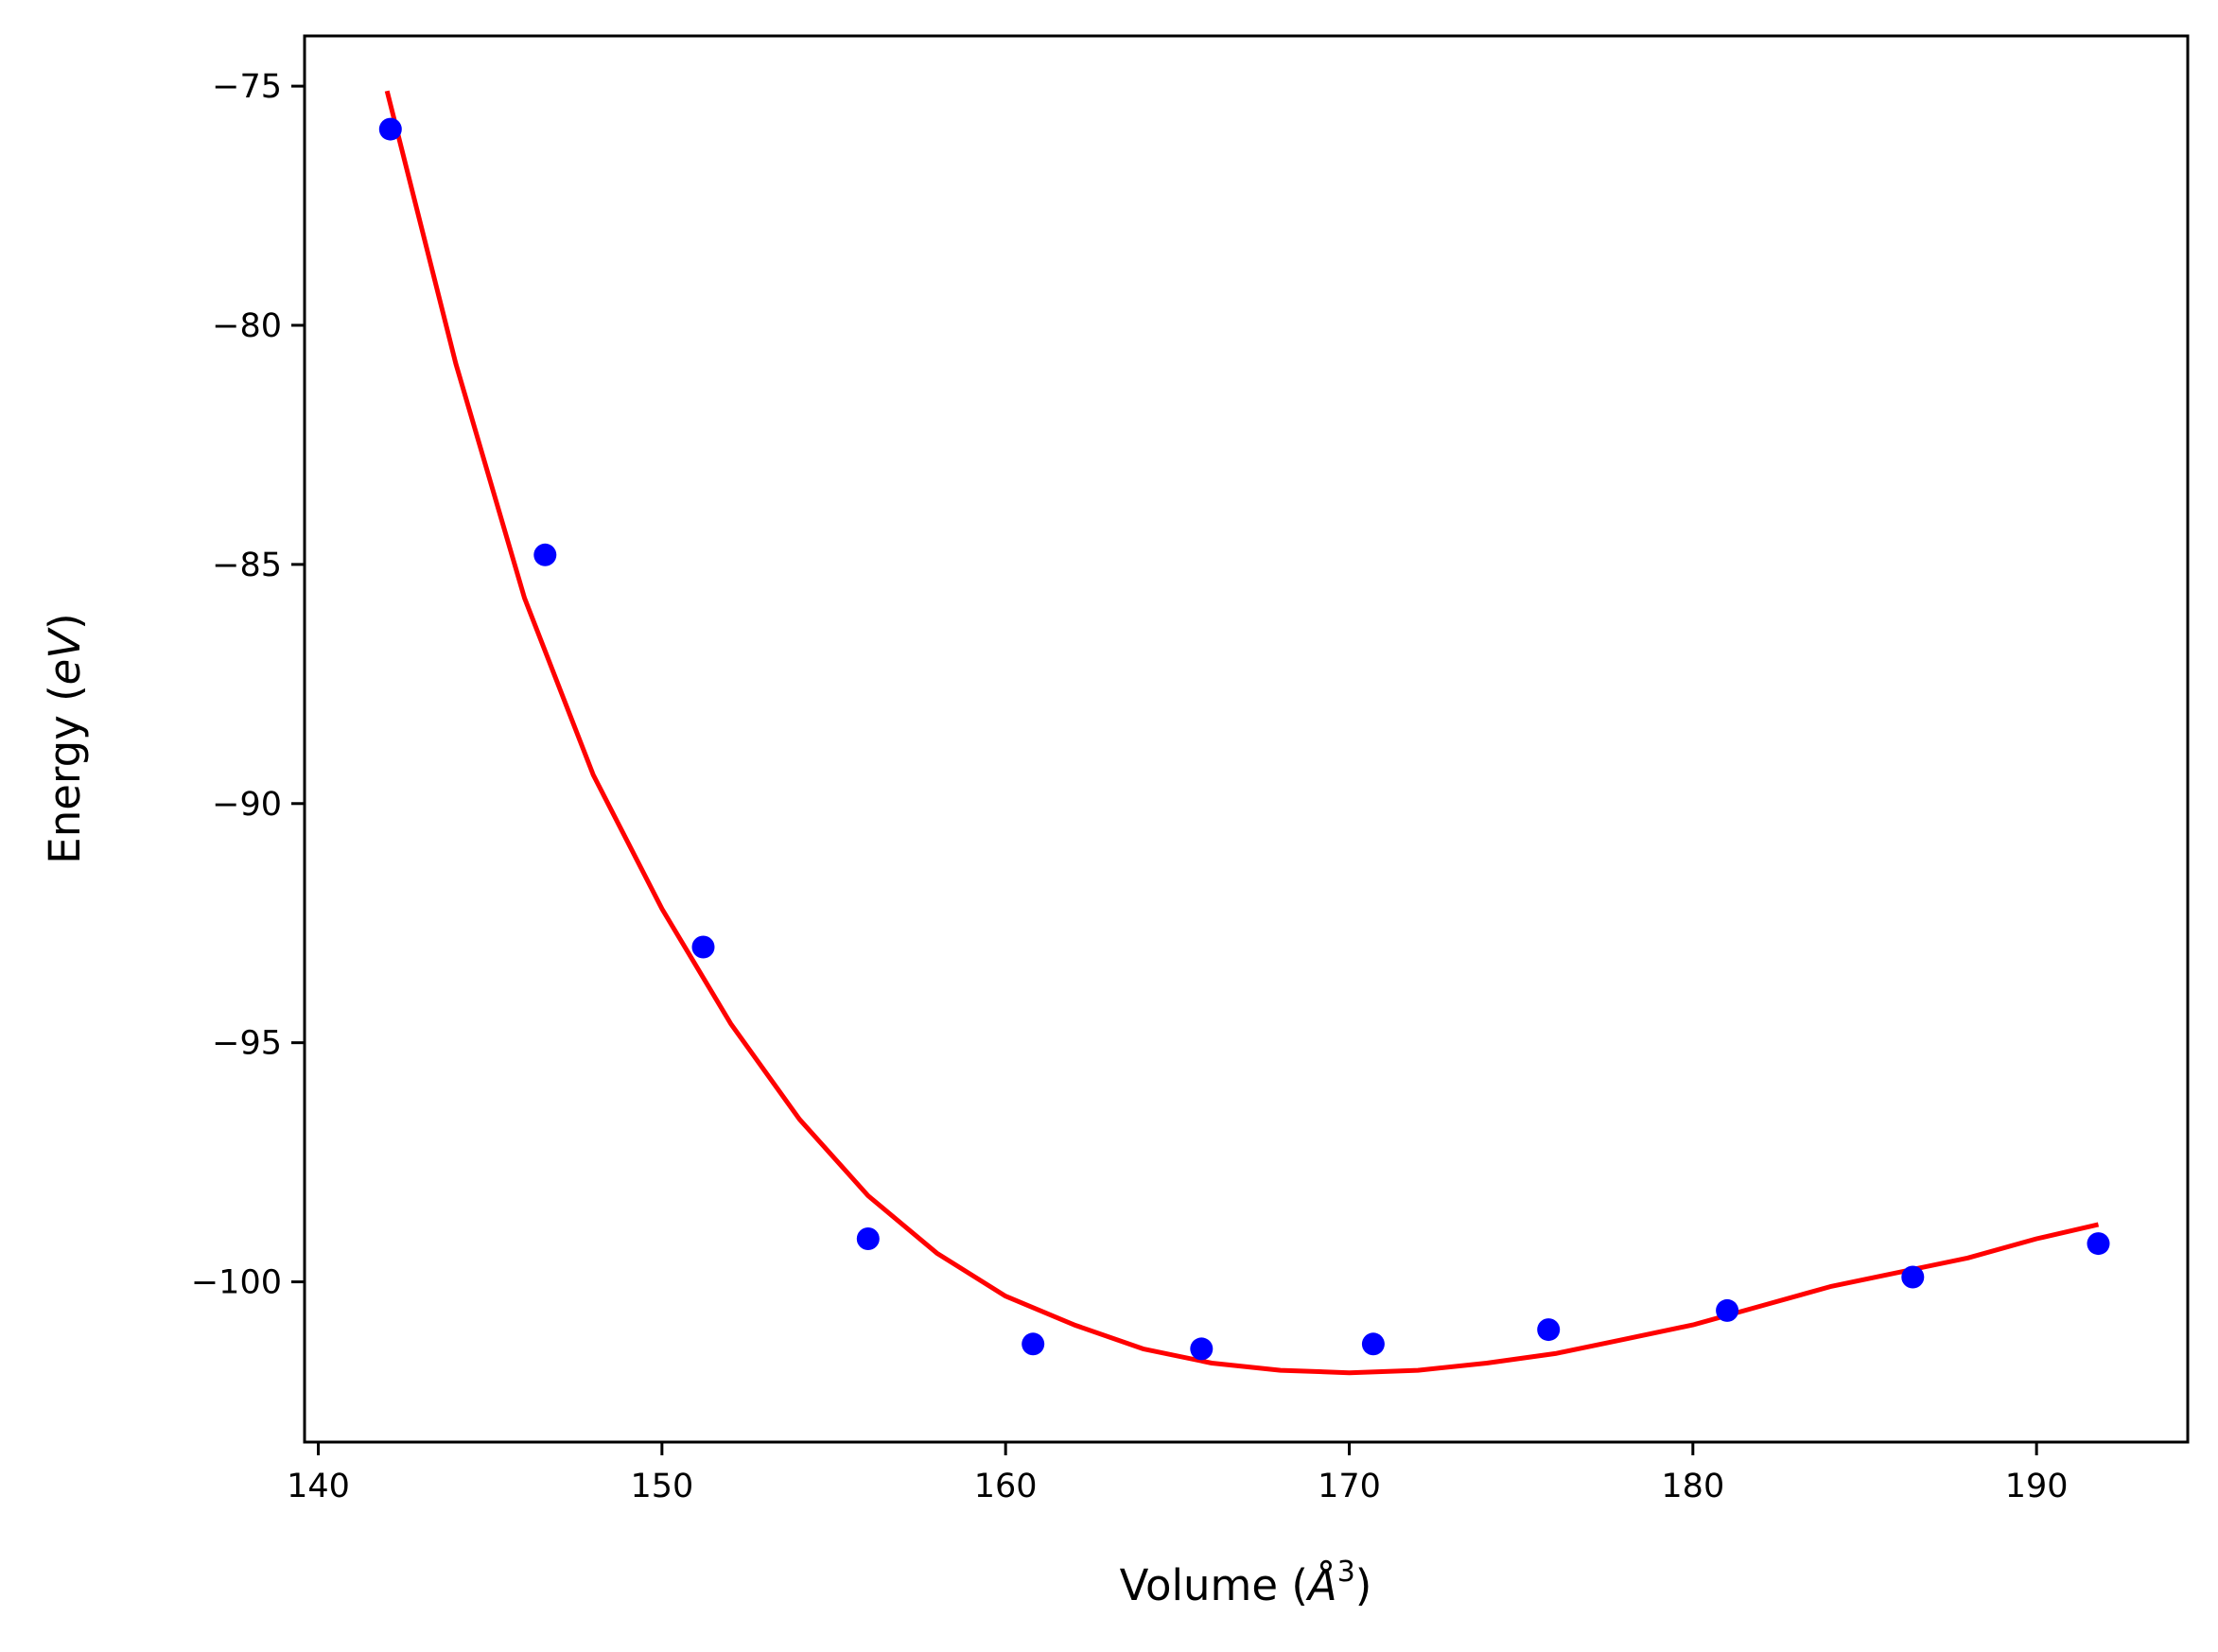 This screenshot has width=2218, height=1652. What do you see at coordinates (1214, 1585) in the screenshot?
I see `x-axis-label-prefix: Volume (` at bounding box center [1214, 1585].